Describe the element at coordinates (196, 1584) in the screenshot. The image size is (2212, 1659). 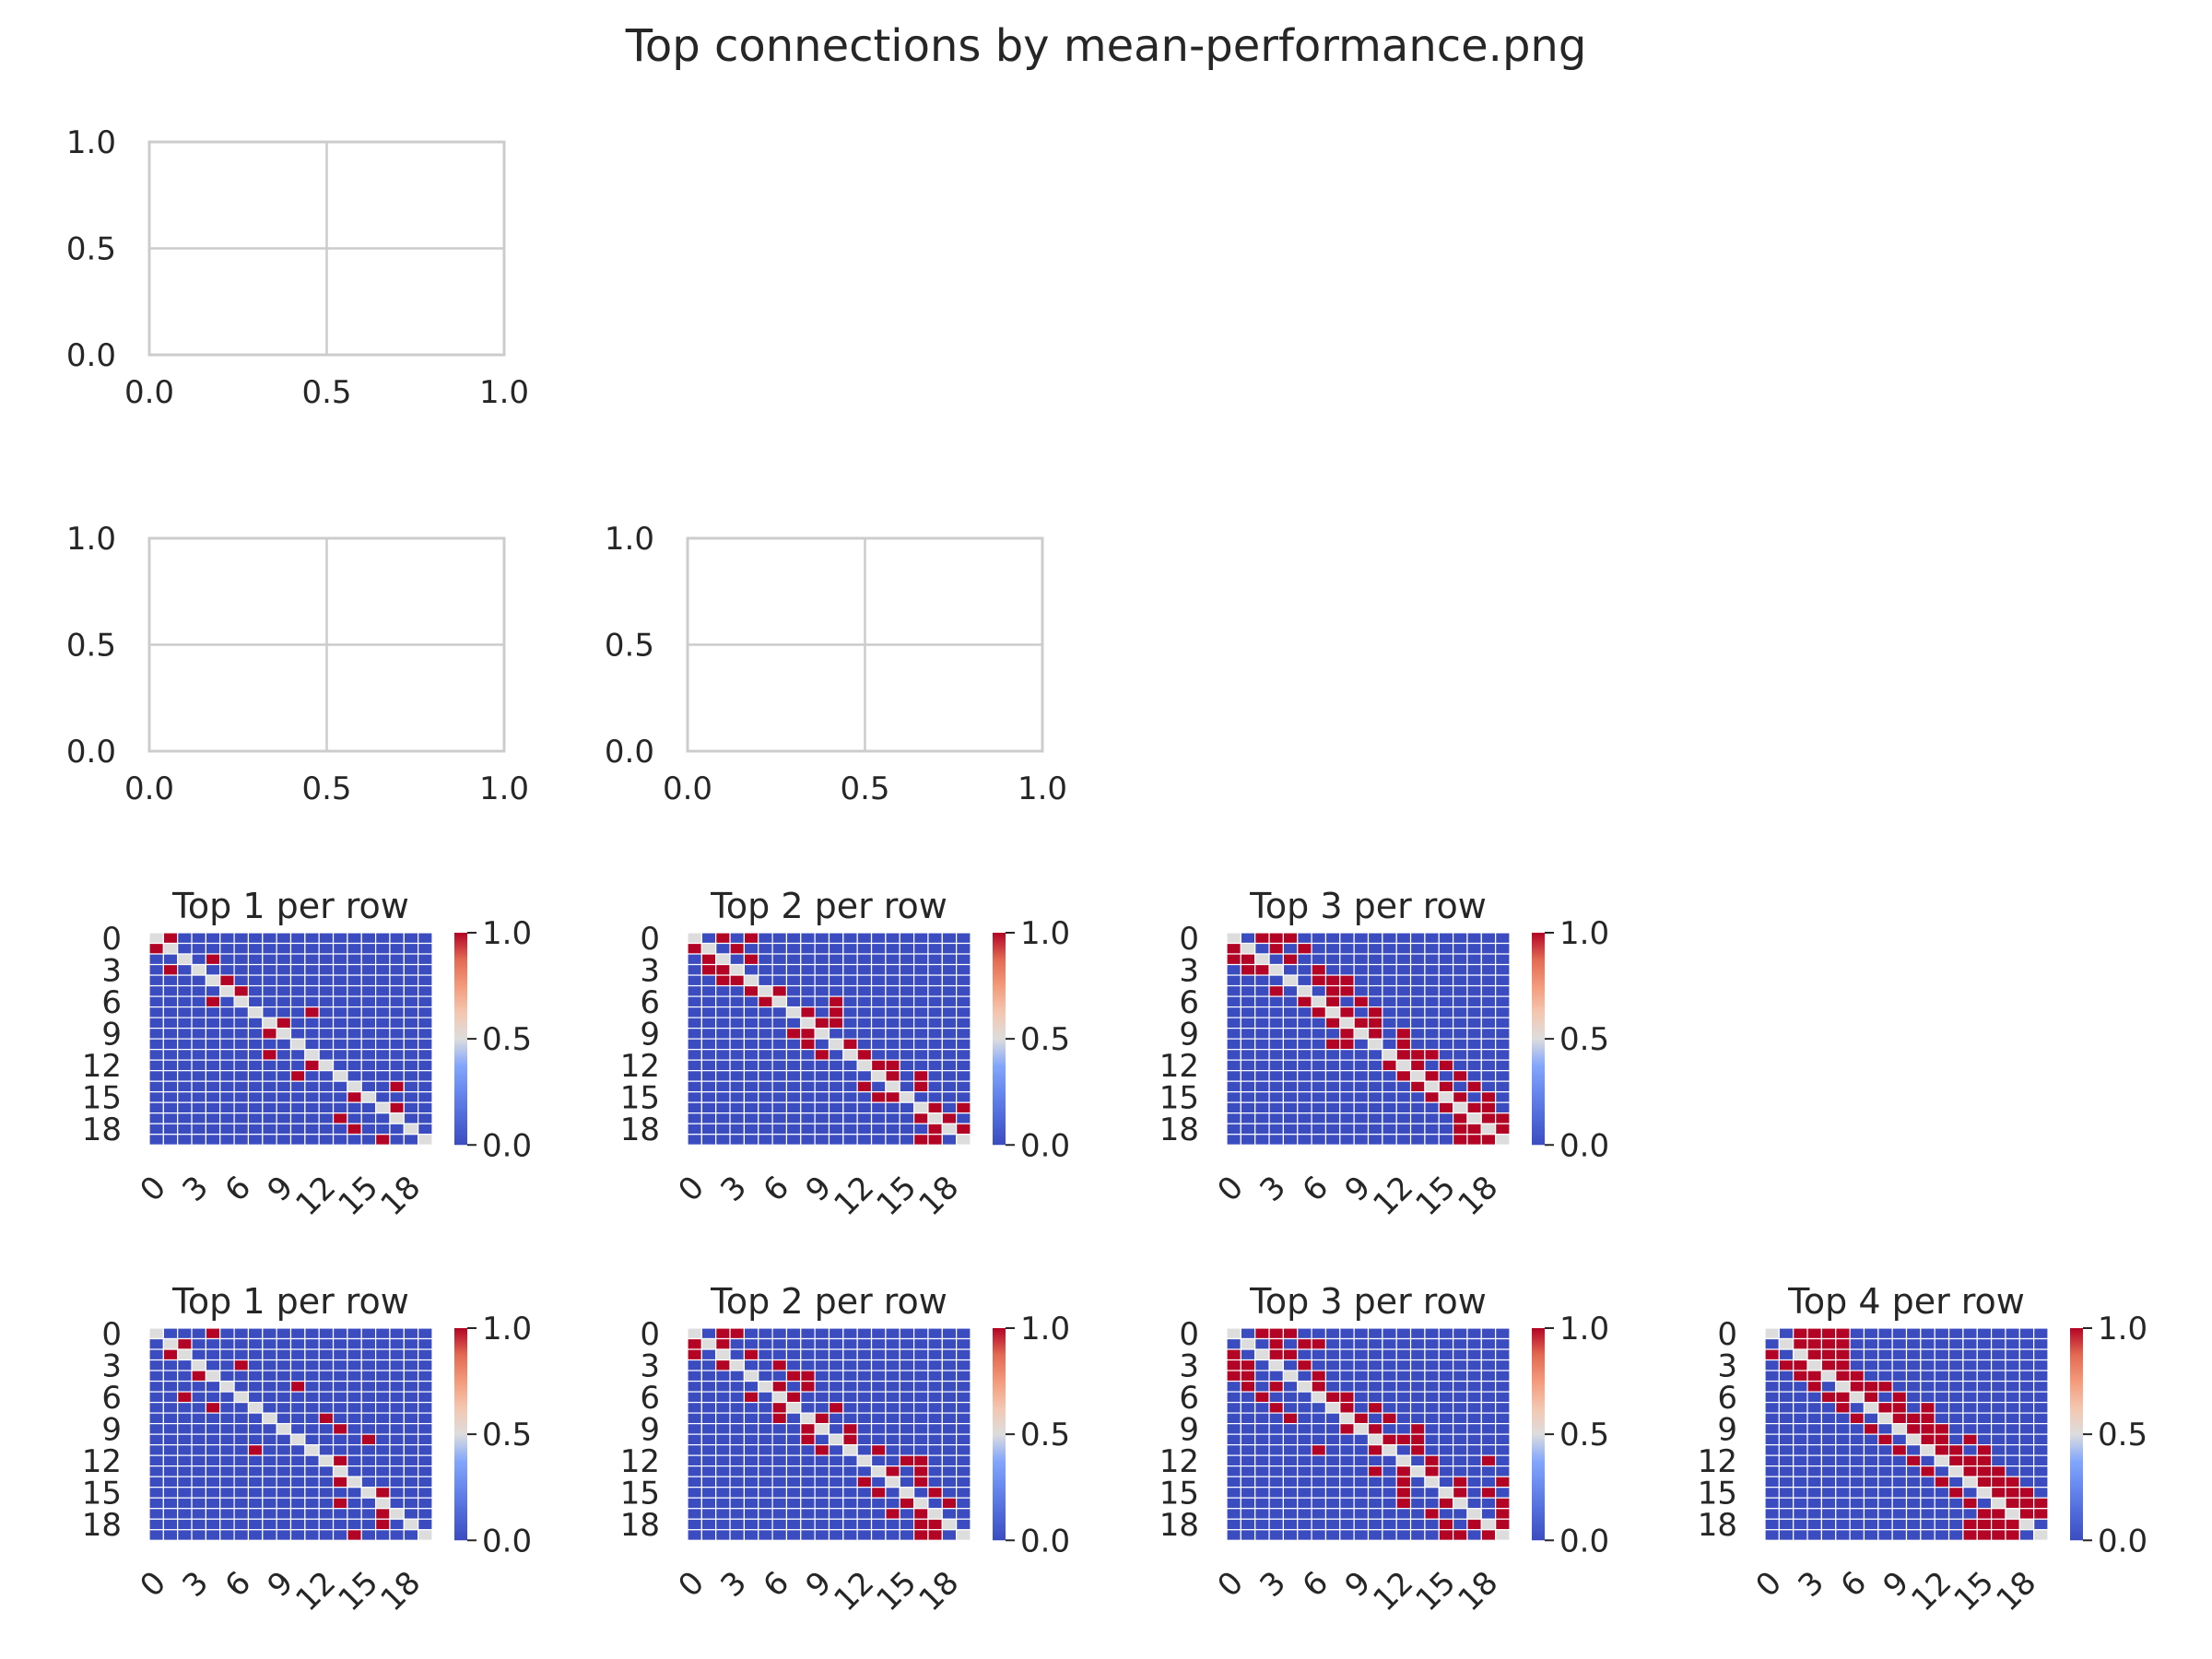
I see `x-tick-label: 3` at that location.